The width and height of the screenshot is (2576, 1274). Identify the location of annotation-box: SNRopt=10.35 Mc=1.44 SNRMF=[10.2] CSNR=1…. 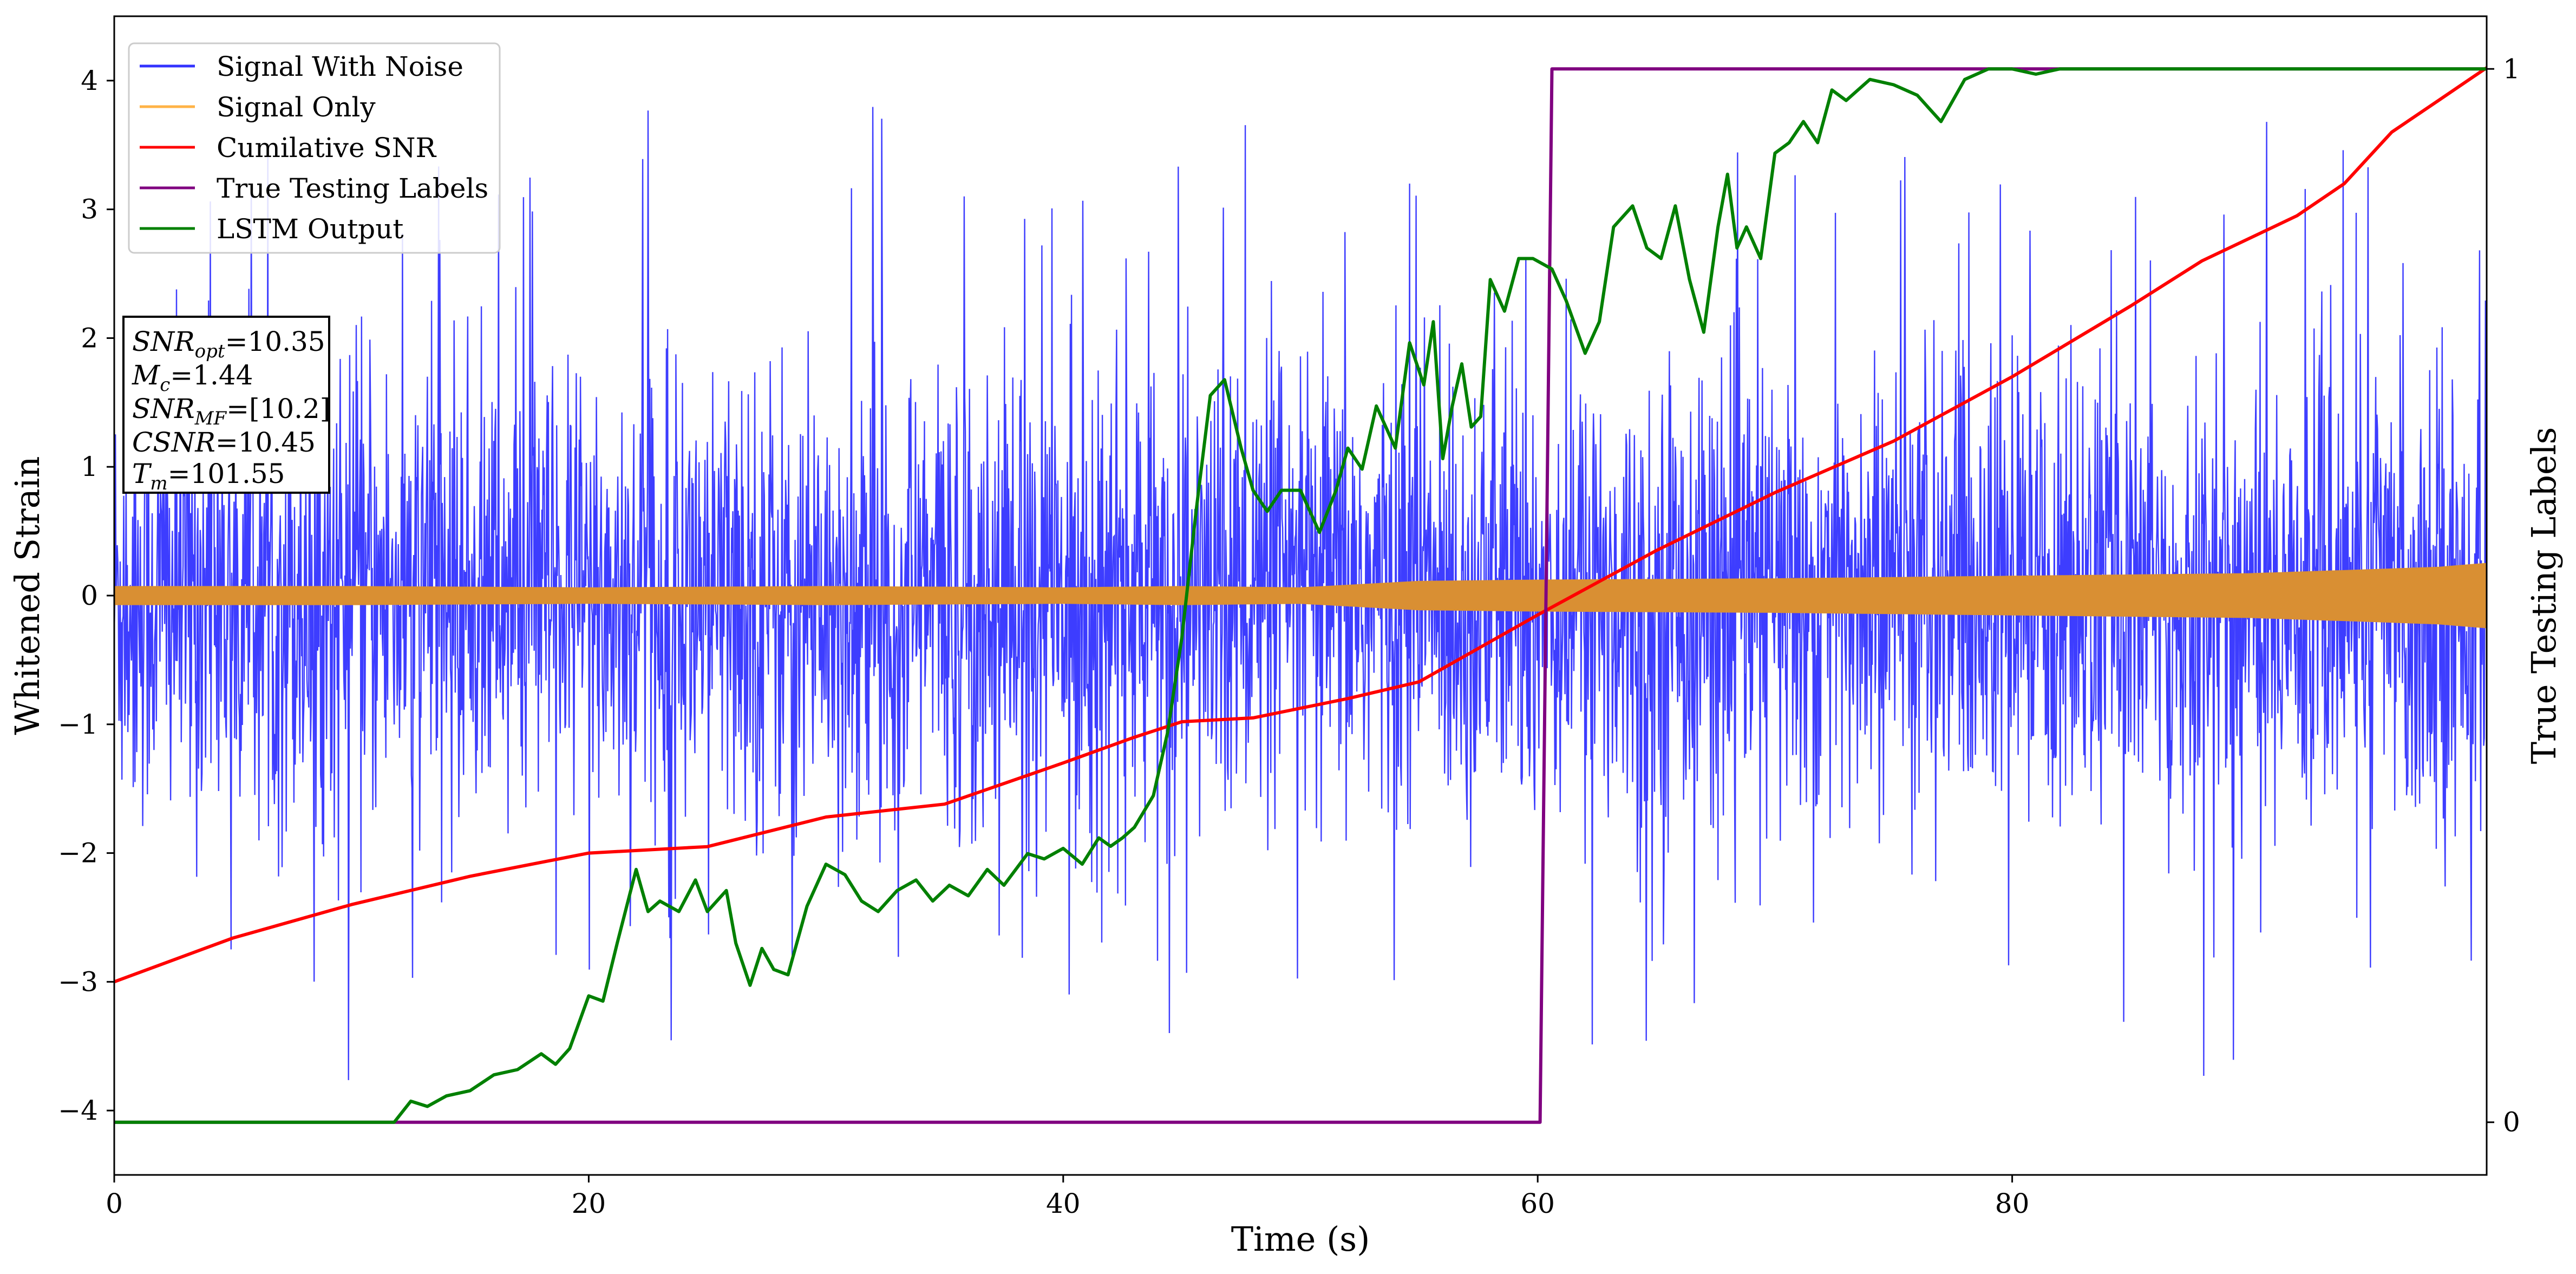
(226, 405).